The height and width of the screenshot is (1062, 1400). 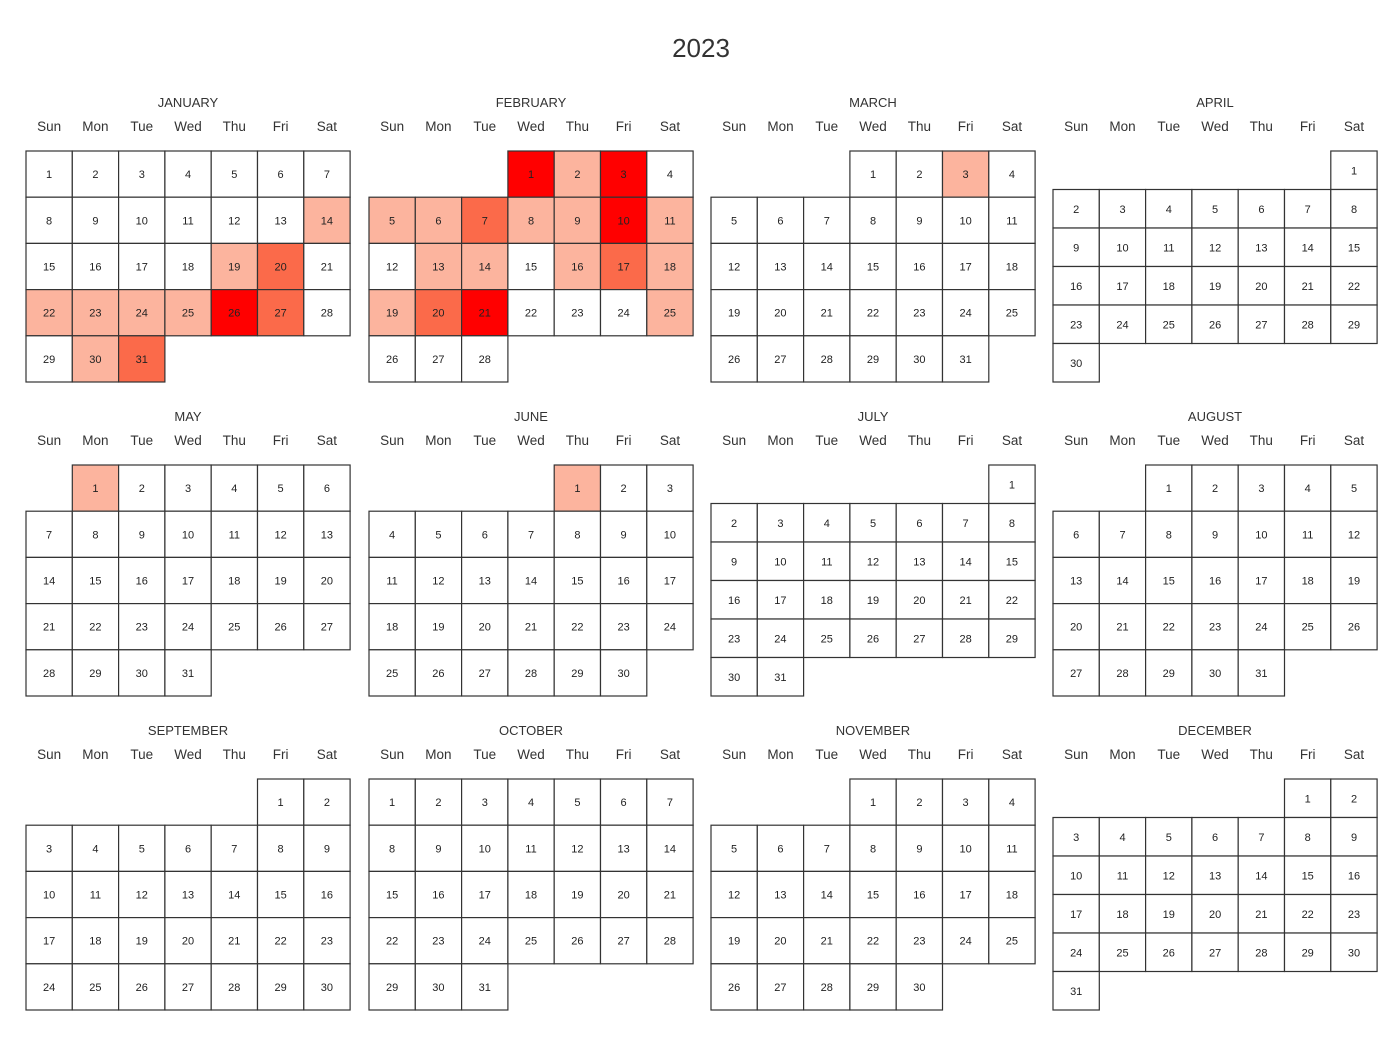 What do you see at coordinates (1169, 915) in the screenshot?
I see `day-label: 19` at bounding box center [1169, 915].